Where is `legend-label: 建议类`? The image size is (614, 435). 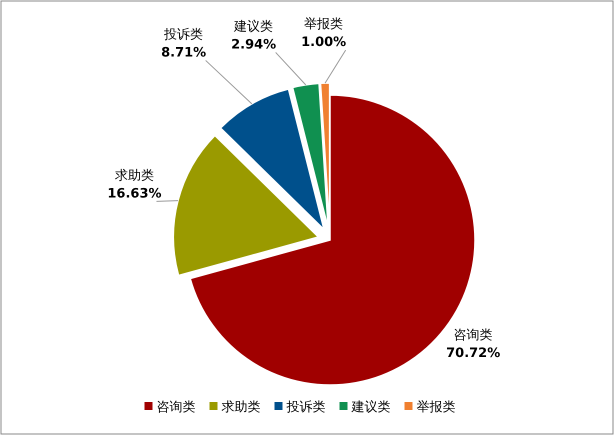
legend-label: 建议类 is located at coordinates (370, 407).